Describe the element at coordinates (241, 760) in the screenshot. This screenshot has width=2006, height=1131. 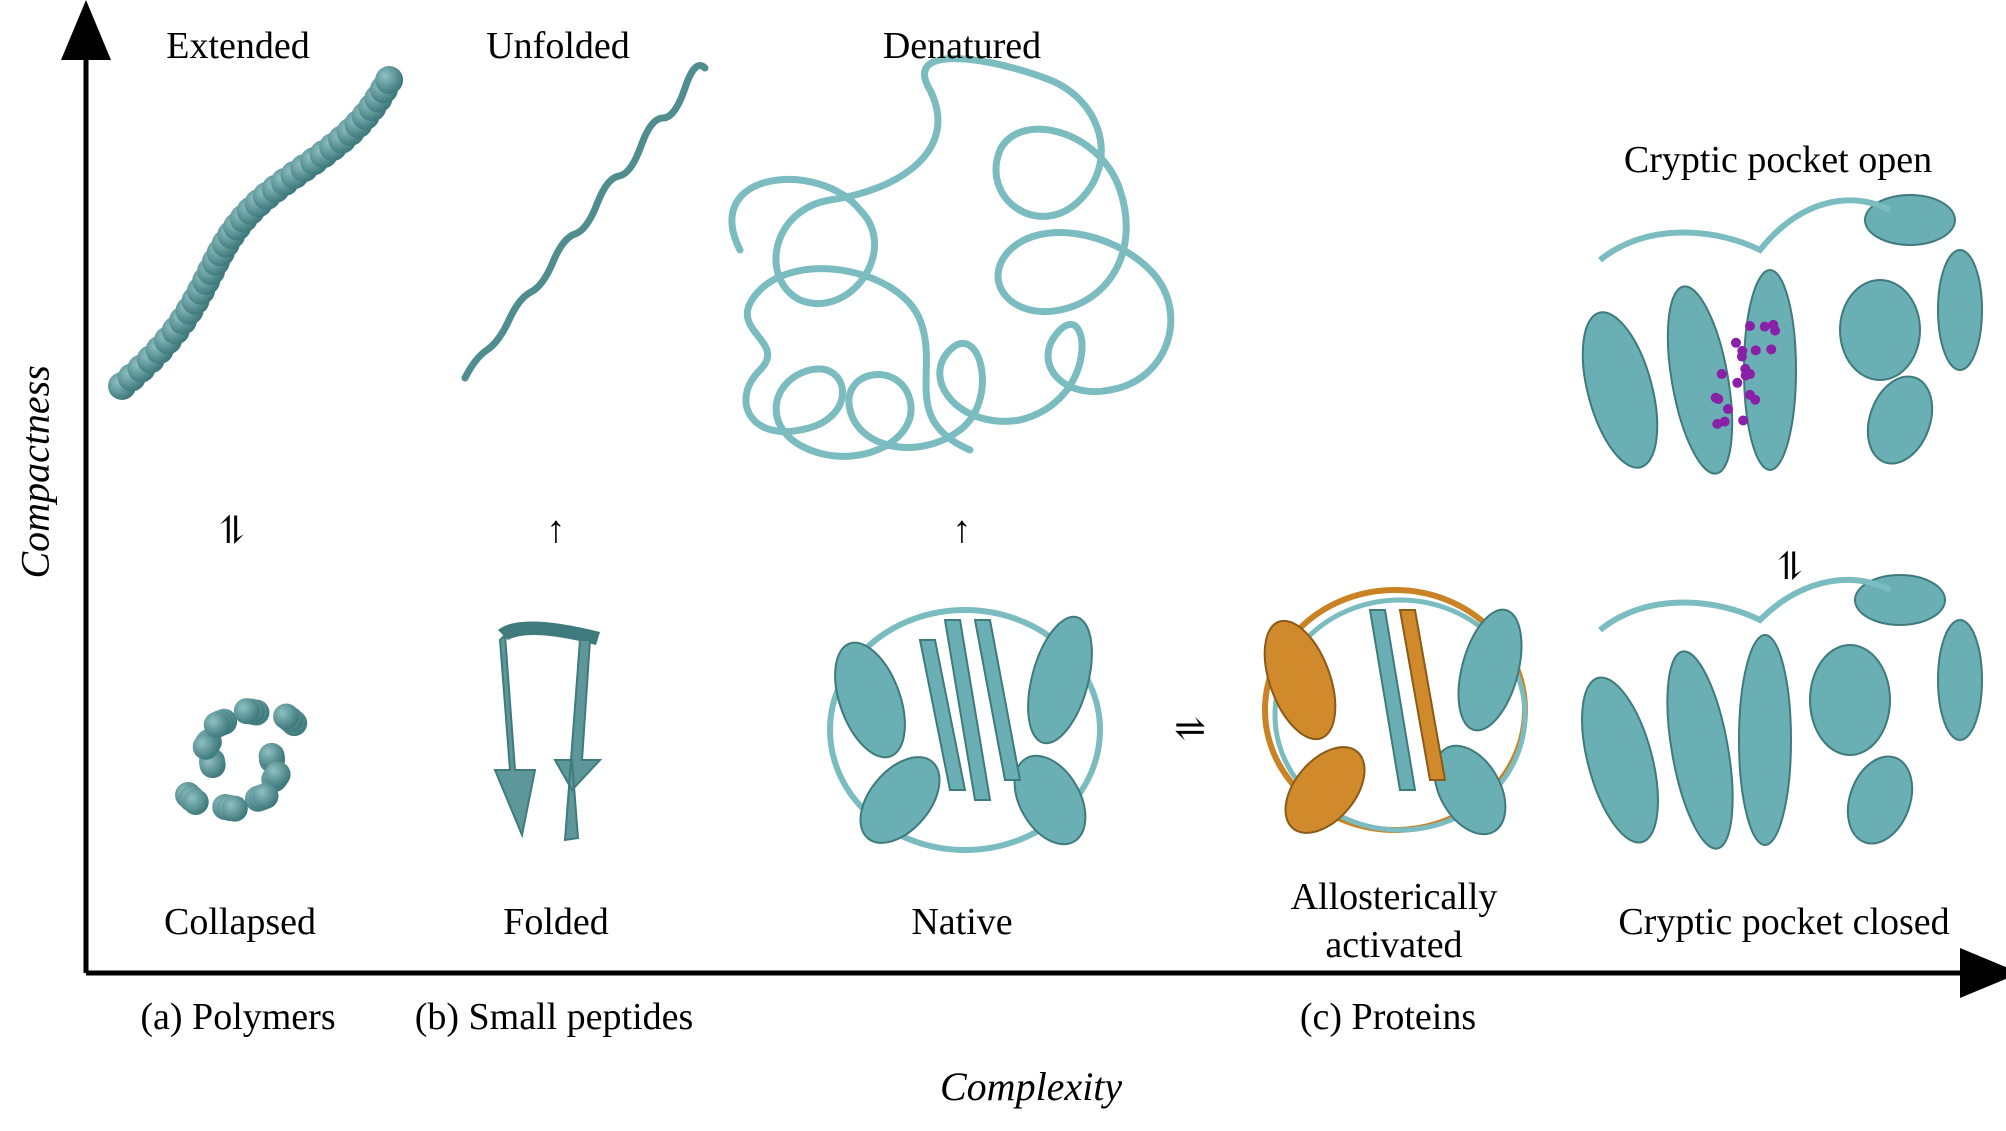
I see `collapsed-polymer-beads` at that location.